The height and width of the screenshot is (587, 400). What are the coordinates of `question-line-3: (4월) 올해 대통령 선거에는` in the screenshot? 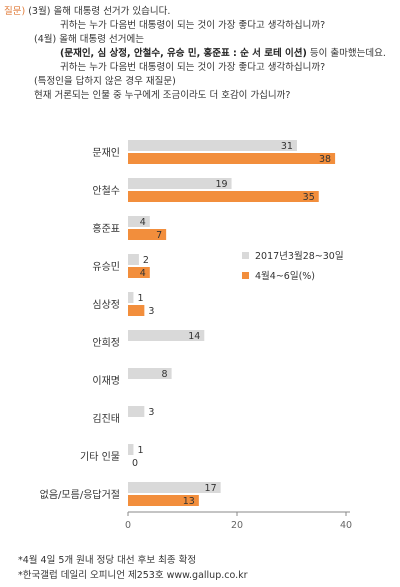 It's located at (89, 40).